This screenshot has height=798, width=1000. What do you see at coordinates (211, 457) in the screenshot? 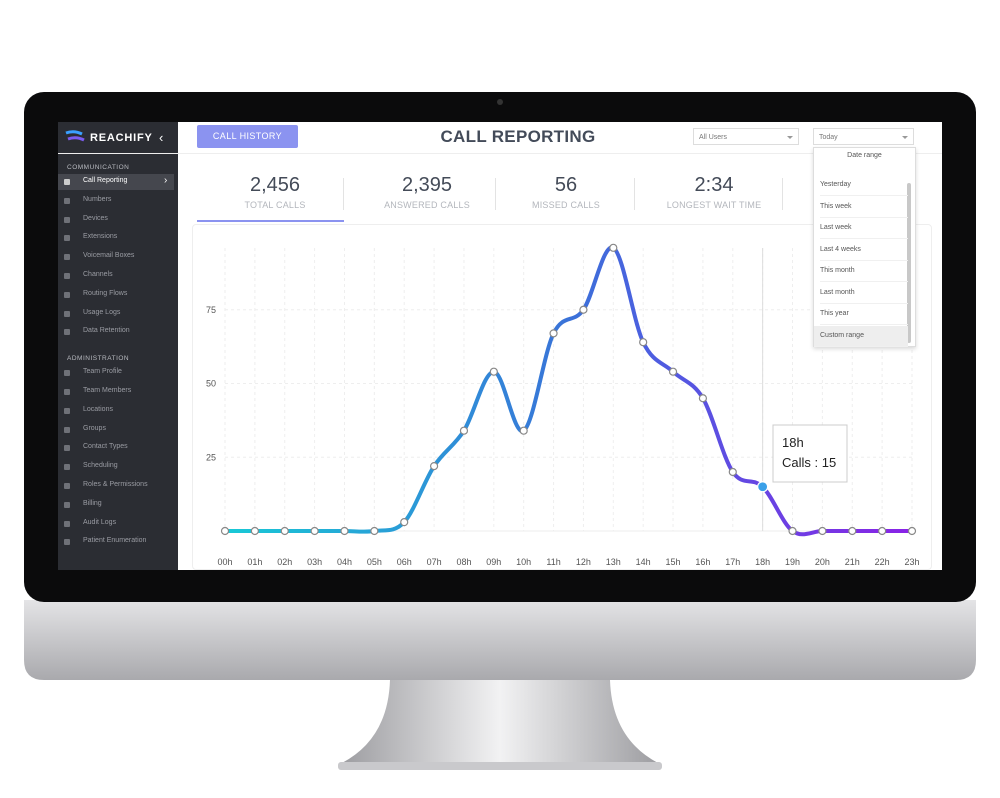
I see `y-tick-label: 25` at bounding box center [211, 457].